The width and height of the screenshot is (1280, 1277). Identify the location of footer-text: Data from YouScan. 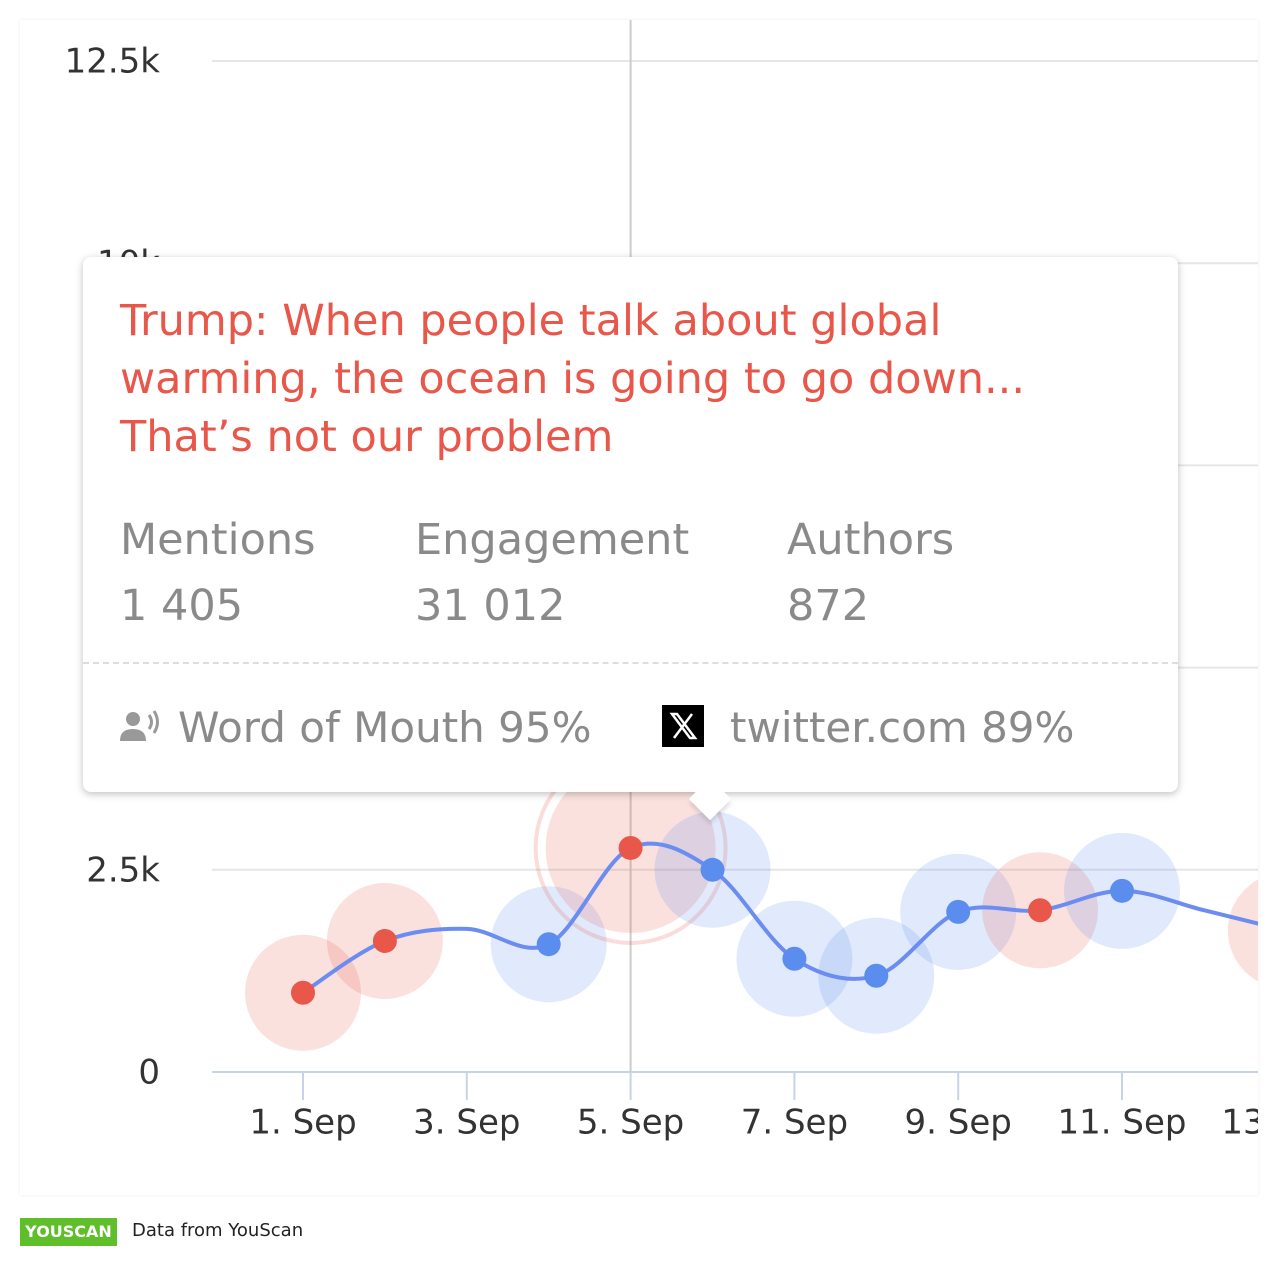
(218, 1230).